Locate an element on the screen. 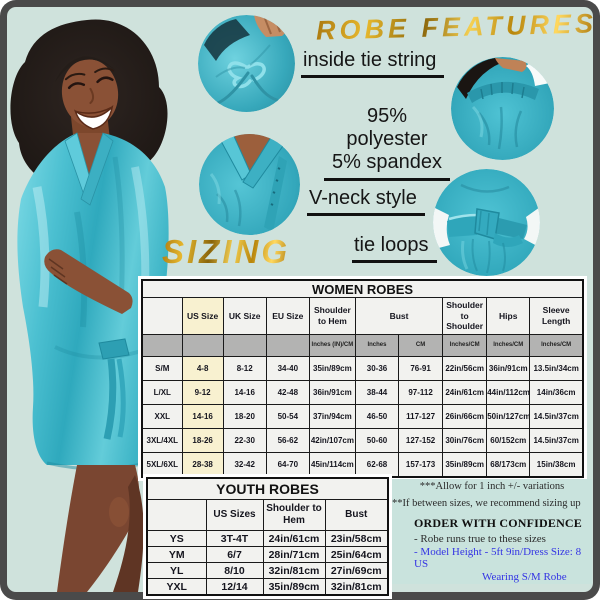 The width and height of the screenshot is (600, 600). table-cell: 4-8 is located at coordinates (202, 368).